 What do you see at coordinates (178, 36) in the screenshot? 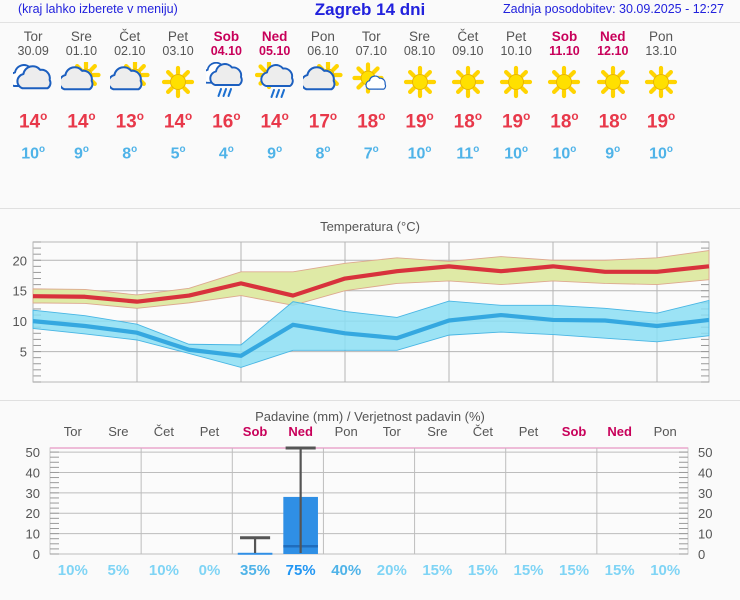
I see `day-name: Pet` at bounding box center [178, 36].